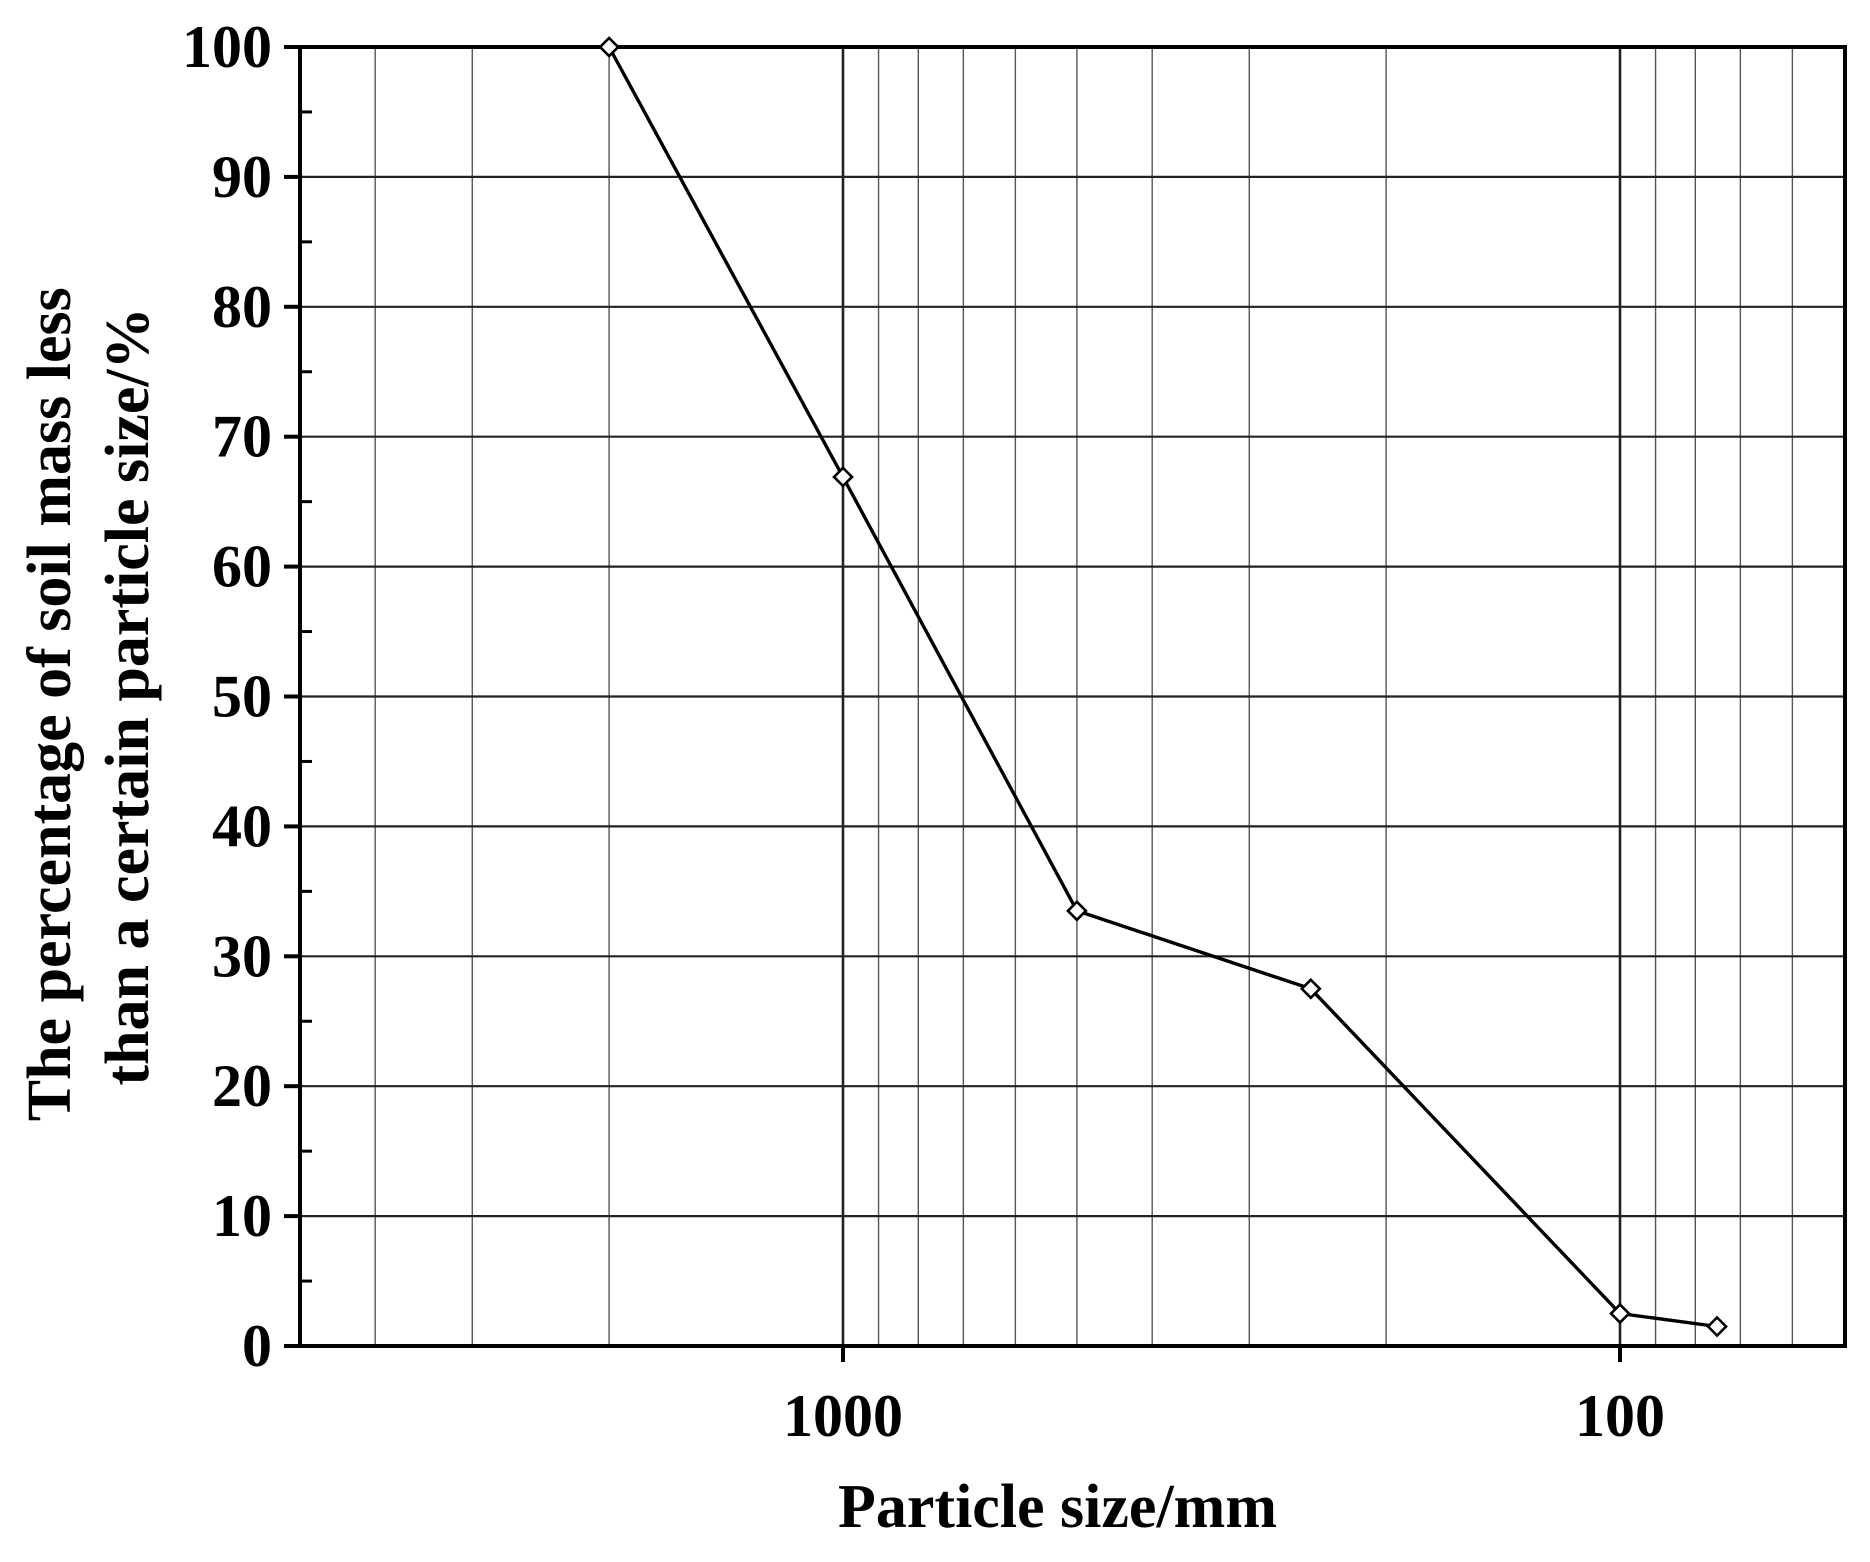 The image size is (1870, 1562). What do you see at coordinates (242, 567) in the screenshot?
I see `y-tick-label-60: 60` at bounding box center [242, 567].